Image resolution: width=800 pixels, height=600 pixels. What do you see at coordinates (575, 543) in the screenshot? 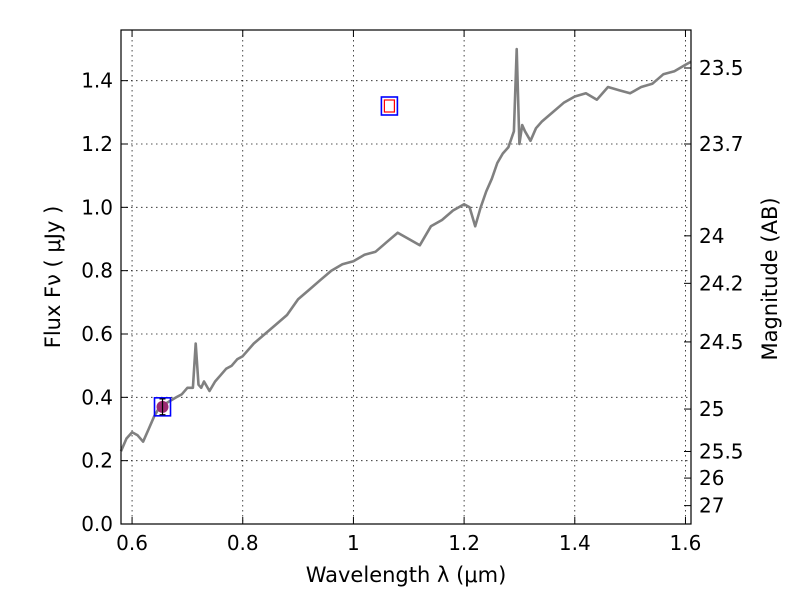
I see `x-tick-label: 1.4` at bounding box center [575, 543].